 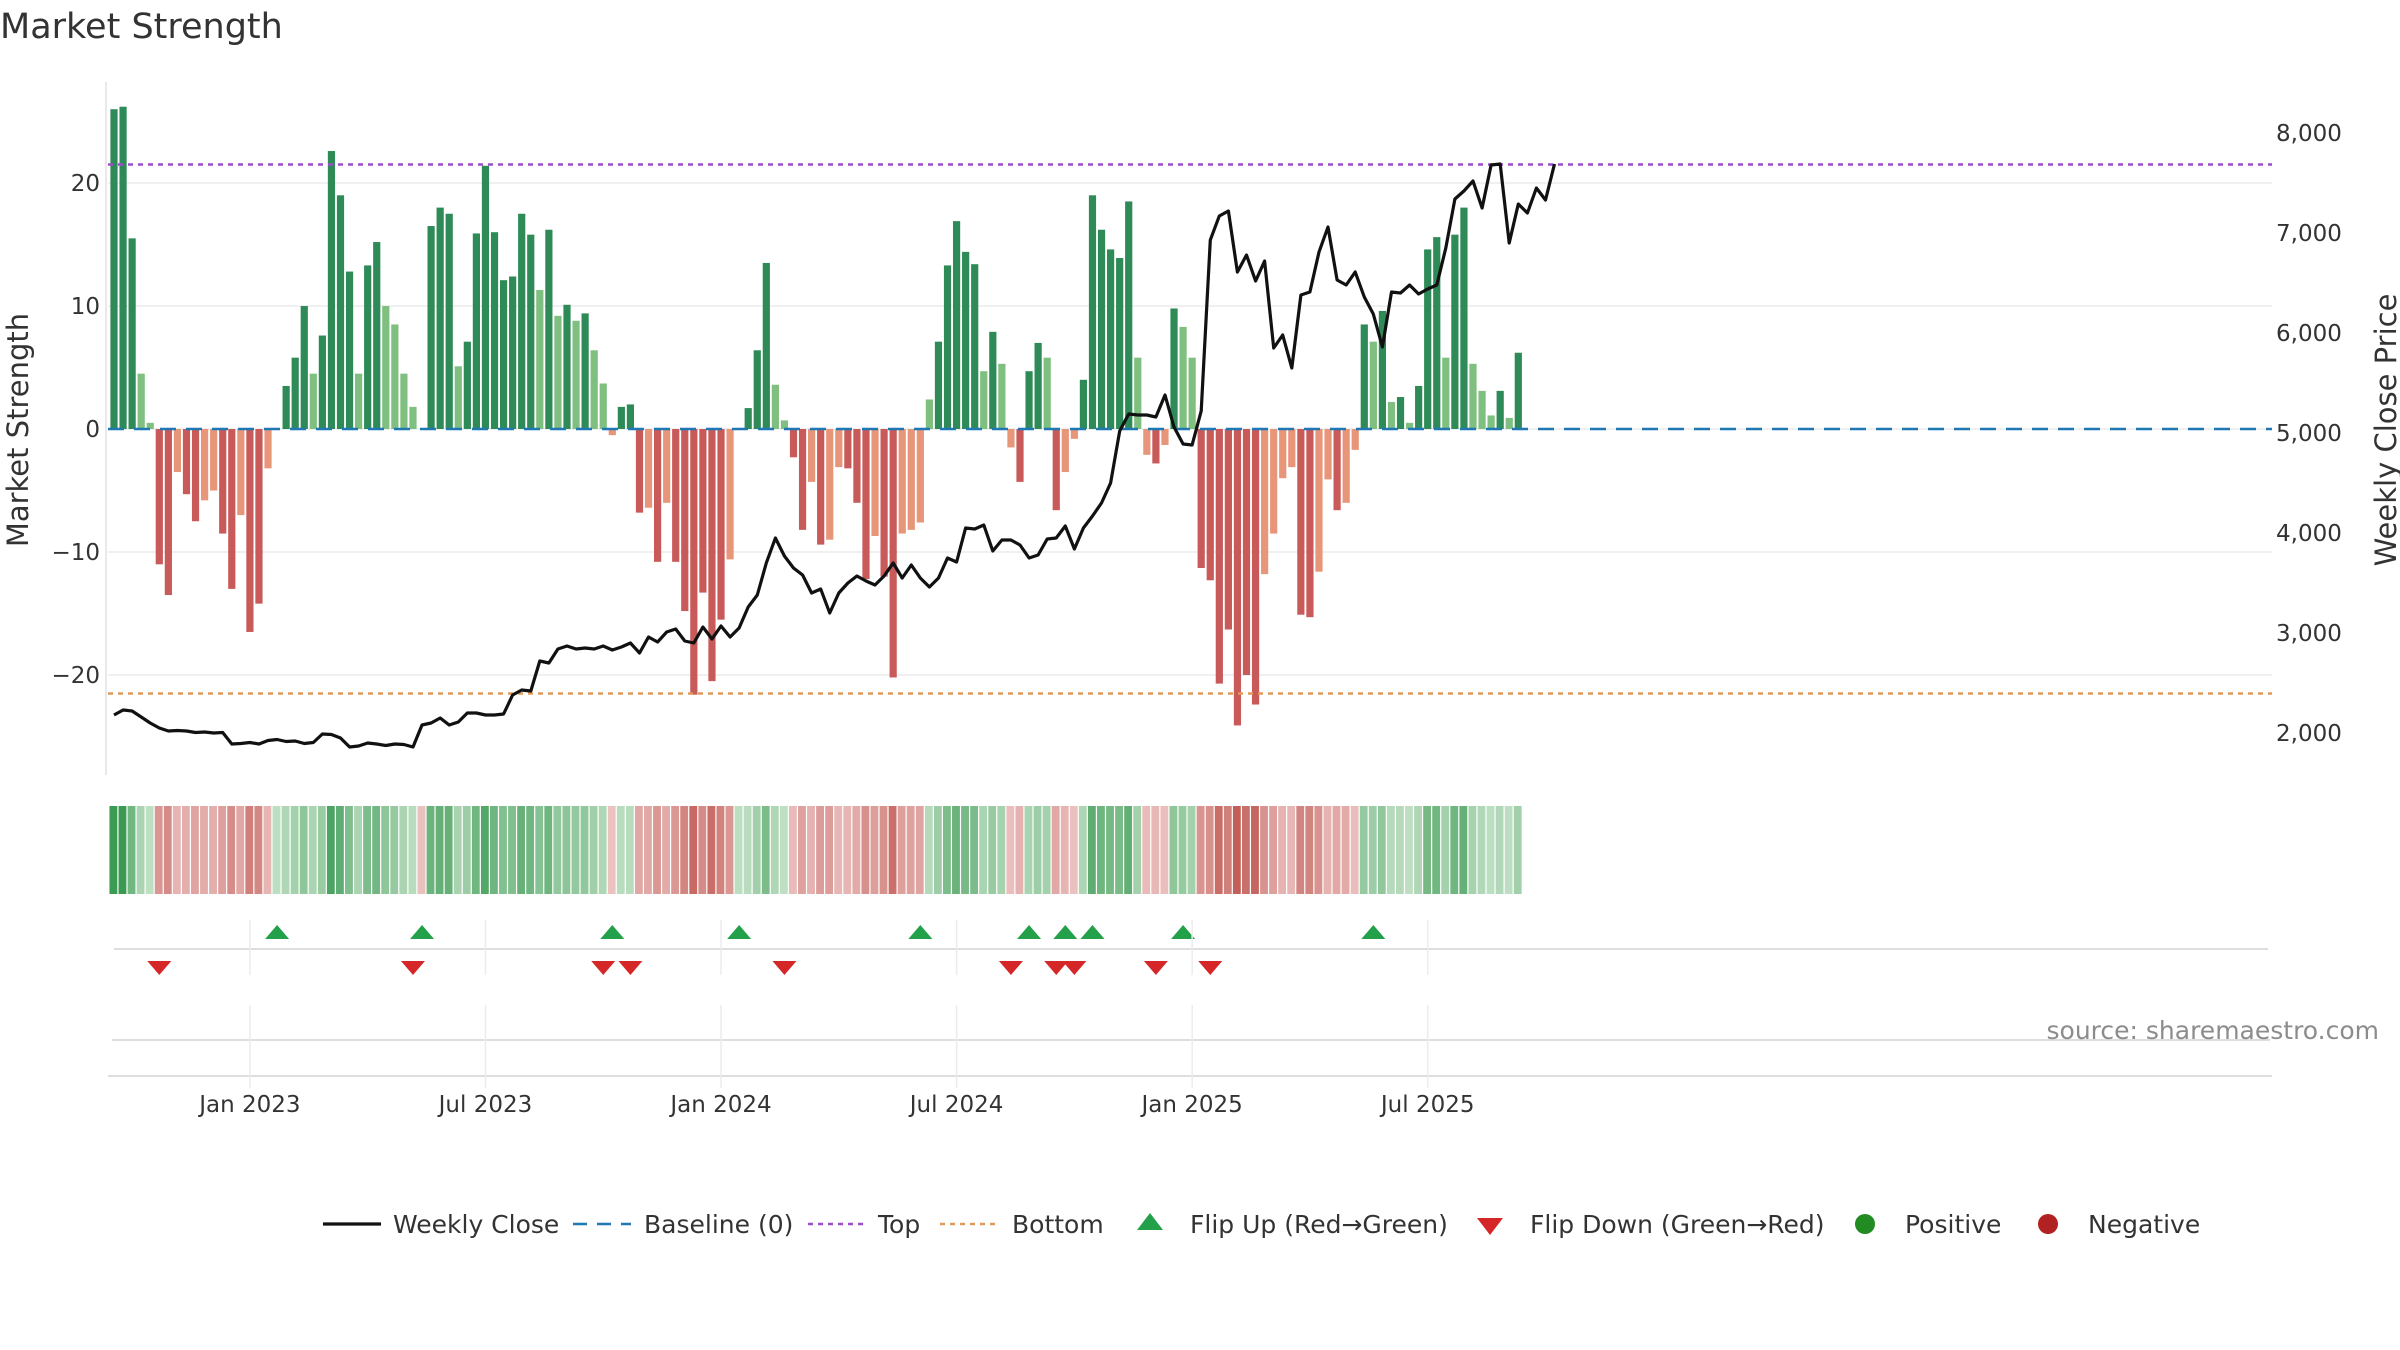 What do you see at coordinates (1865, 1224) in the screenshot?
I see `legend-positive-dot` at bounding box center [1865, 1224].